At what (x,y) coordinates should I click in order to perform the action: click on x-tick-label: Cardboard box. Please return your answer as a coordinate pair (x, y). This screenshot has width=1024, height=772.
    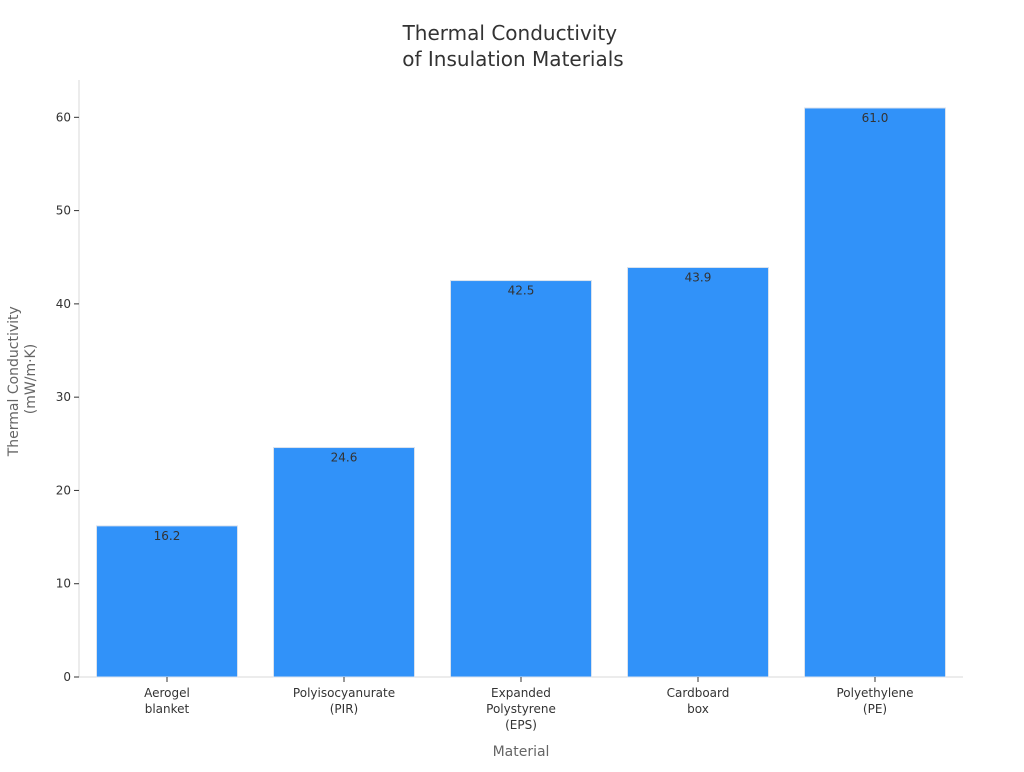
    Looking at the image, I should click on (698, 701).